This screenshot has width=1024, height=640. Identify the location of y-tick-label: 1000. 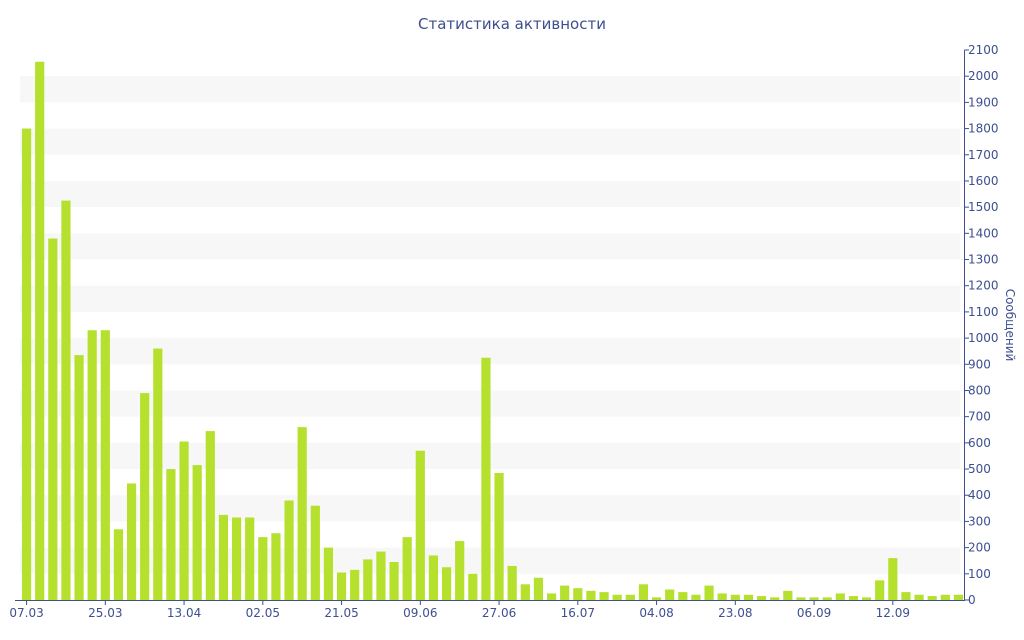
(983, 338).